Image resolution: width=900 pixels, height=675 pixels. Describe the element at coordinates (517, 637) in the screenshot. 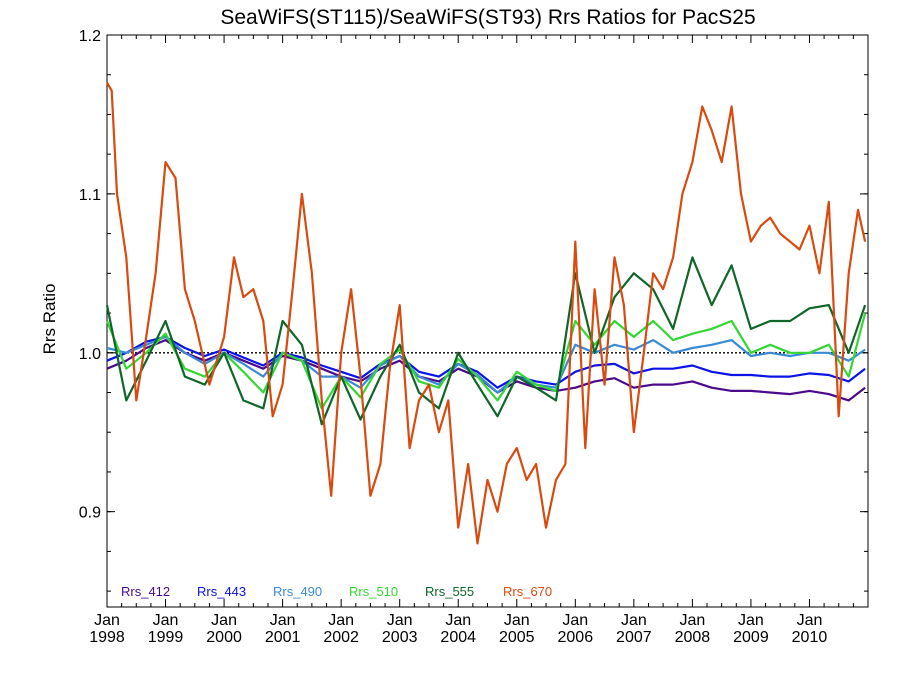

I see `x-tick-year: 2005` at that location.